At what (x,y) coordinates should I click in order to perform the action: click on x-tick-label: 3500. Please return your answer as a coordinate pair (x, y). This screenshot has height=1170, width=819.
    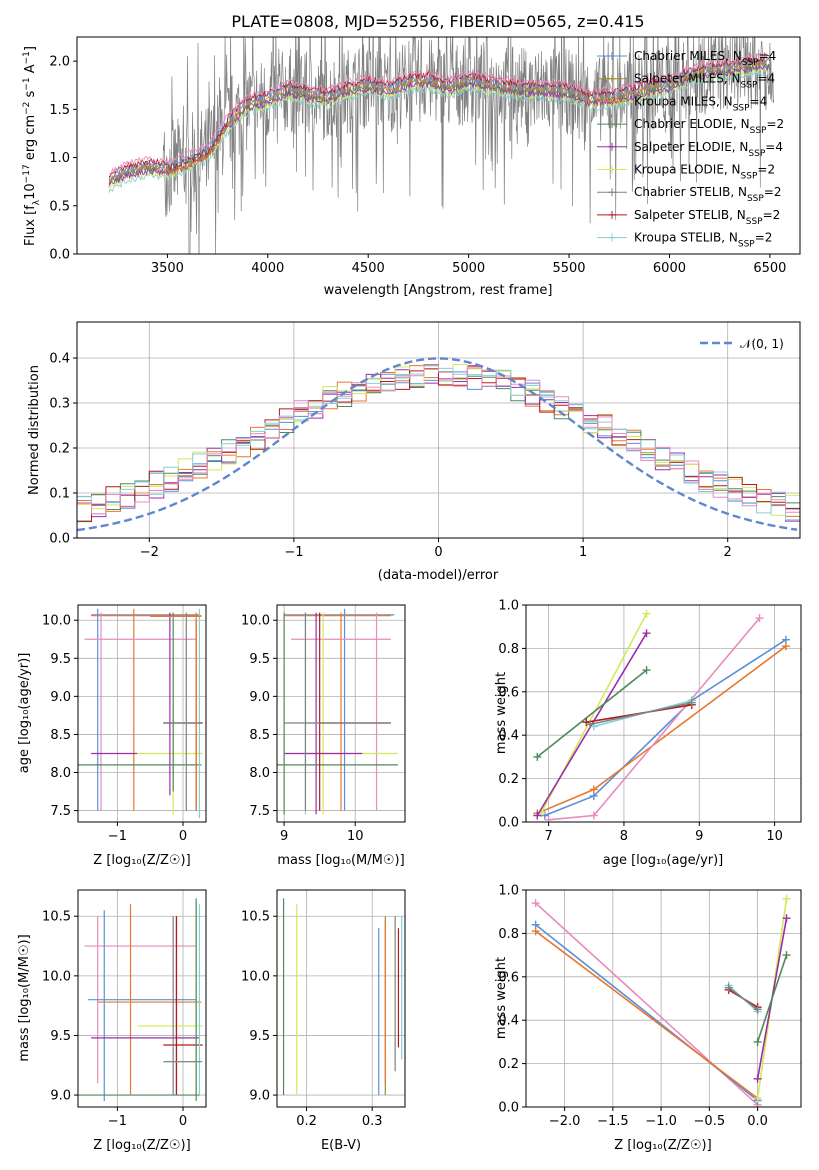
    Looking at the image, I should click on (167, 268).